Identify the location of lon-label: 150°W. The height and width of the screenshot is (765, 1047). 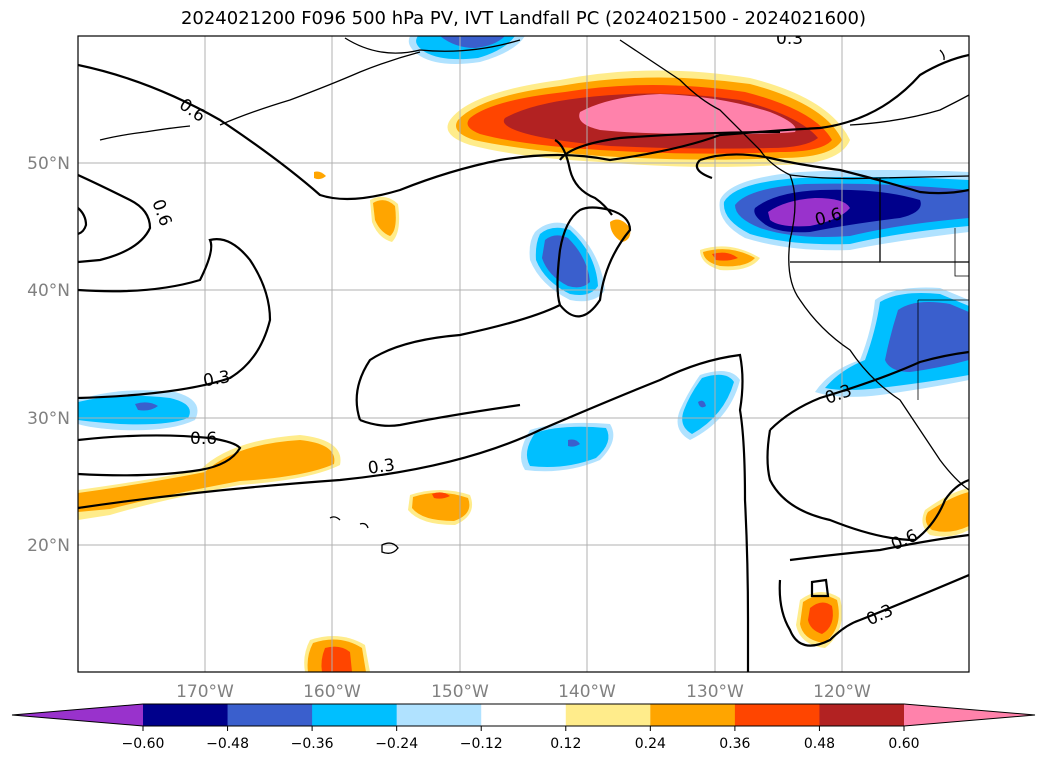
(460, 692).